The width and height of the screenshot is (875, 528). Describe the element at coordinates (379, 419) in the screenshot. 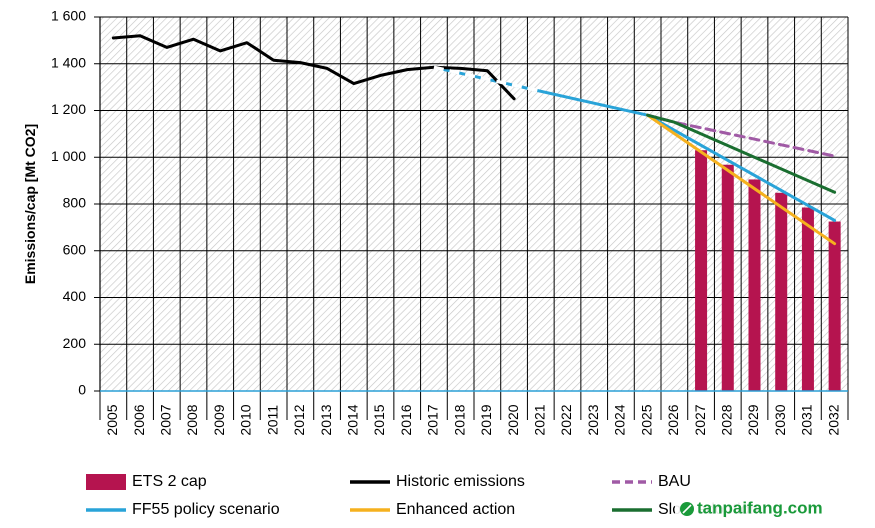

I see `x-tick-label: 2015` at that location.